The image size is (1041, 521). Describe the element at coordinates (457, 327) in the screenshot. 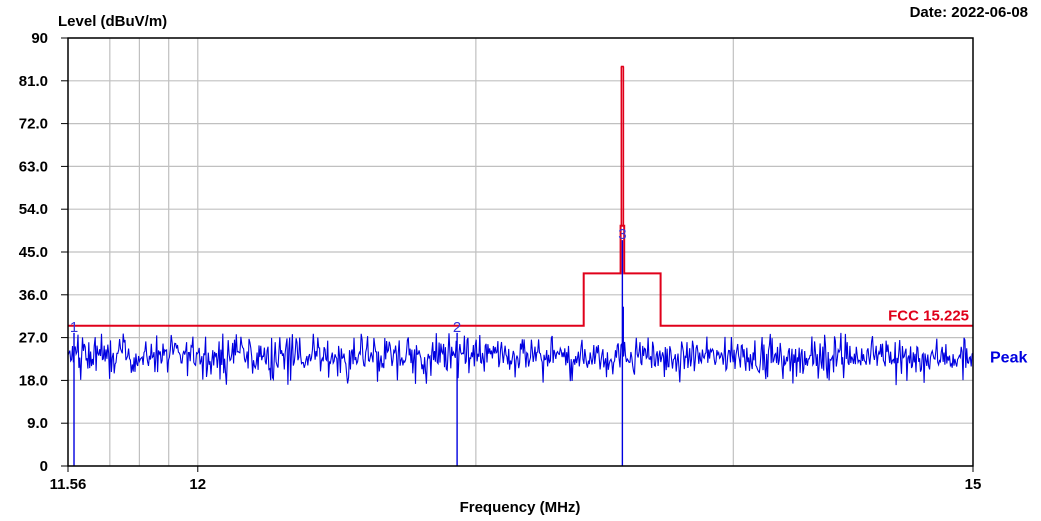

I see `marker-label: 2` at that location.